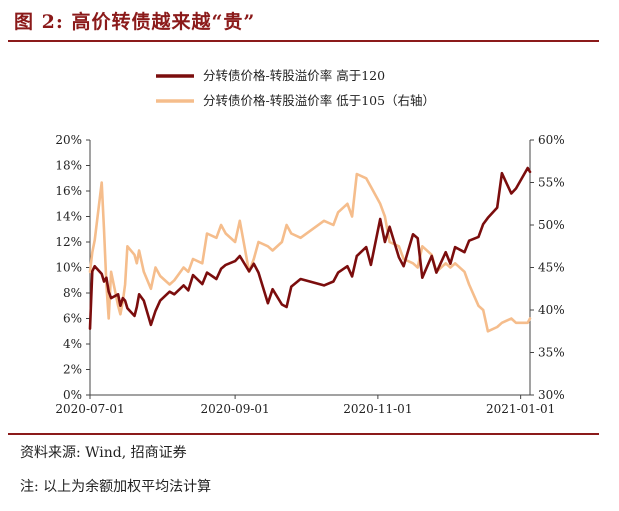 The height and width of the screenshot is (511, 619). Describe the element at coordinates (551, 353) in the screenshot. I see `right-tick-label: 35%` at that location.